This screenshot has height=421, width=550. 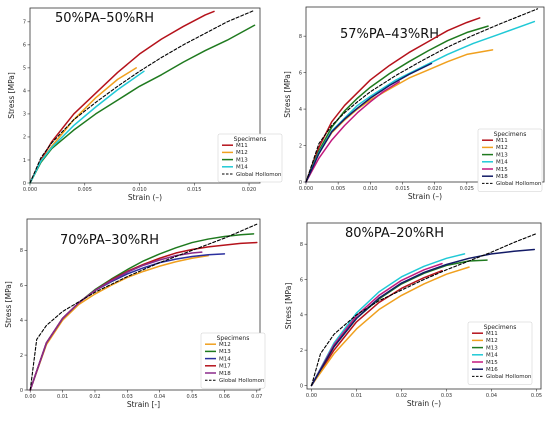 I want to click on chart-title: 50%PA–50%RH, so click(x=104, y=18).